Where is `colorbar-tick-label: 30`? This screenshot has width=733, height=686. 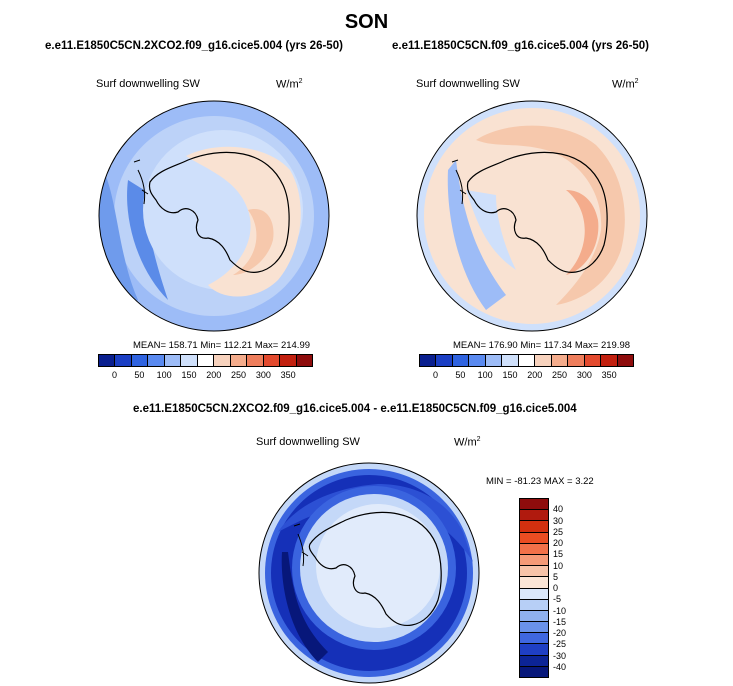
colorbar-tick-label: 30 is located at coordinates (558, 520).